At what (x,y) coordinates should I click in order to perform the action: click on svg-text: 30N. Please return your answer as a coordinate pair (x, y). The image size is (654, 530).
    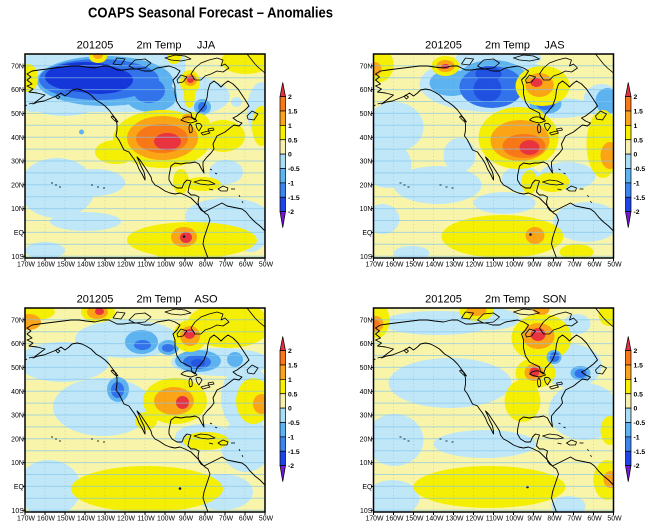
    Looking at the image, I should click on (366, 162).